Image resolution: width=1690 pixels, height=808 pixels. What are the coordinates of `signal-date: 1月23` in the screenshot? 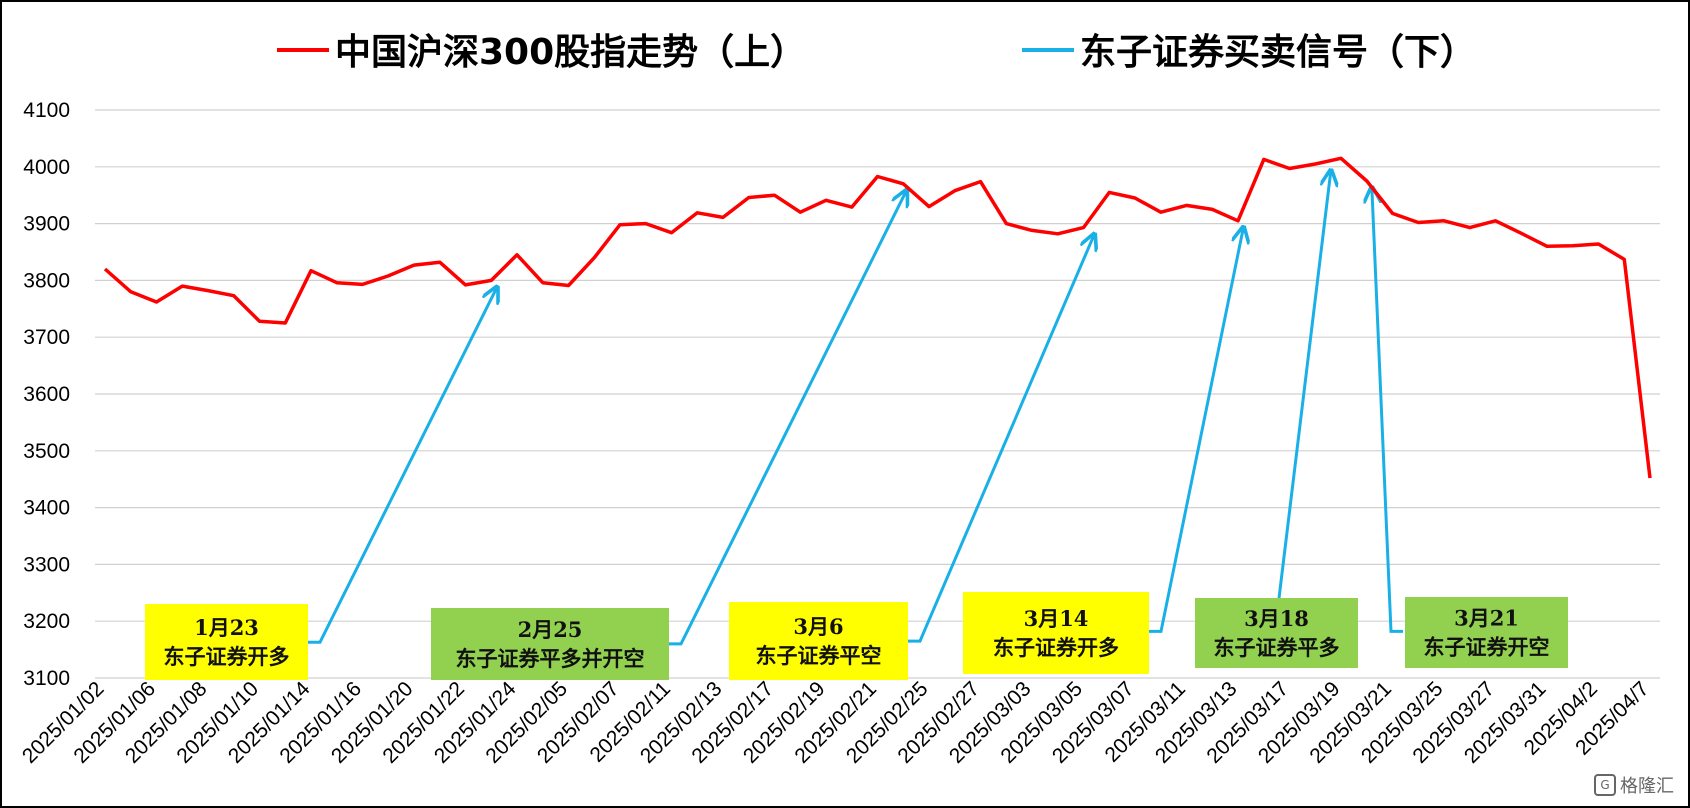 It's located at (226, 627).